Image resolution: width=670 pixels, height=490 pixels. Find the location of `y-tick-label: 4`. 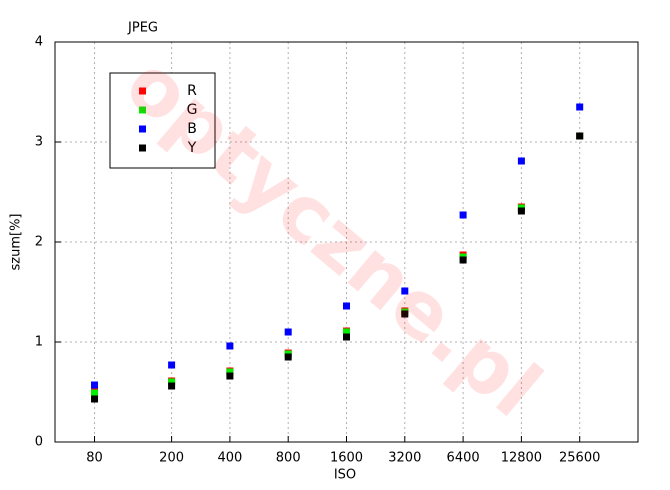

y-tick-label: 4 is located at coordinates (39, 42).